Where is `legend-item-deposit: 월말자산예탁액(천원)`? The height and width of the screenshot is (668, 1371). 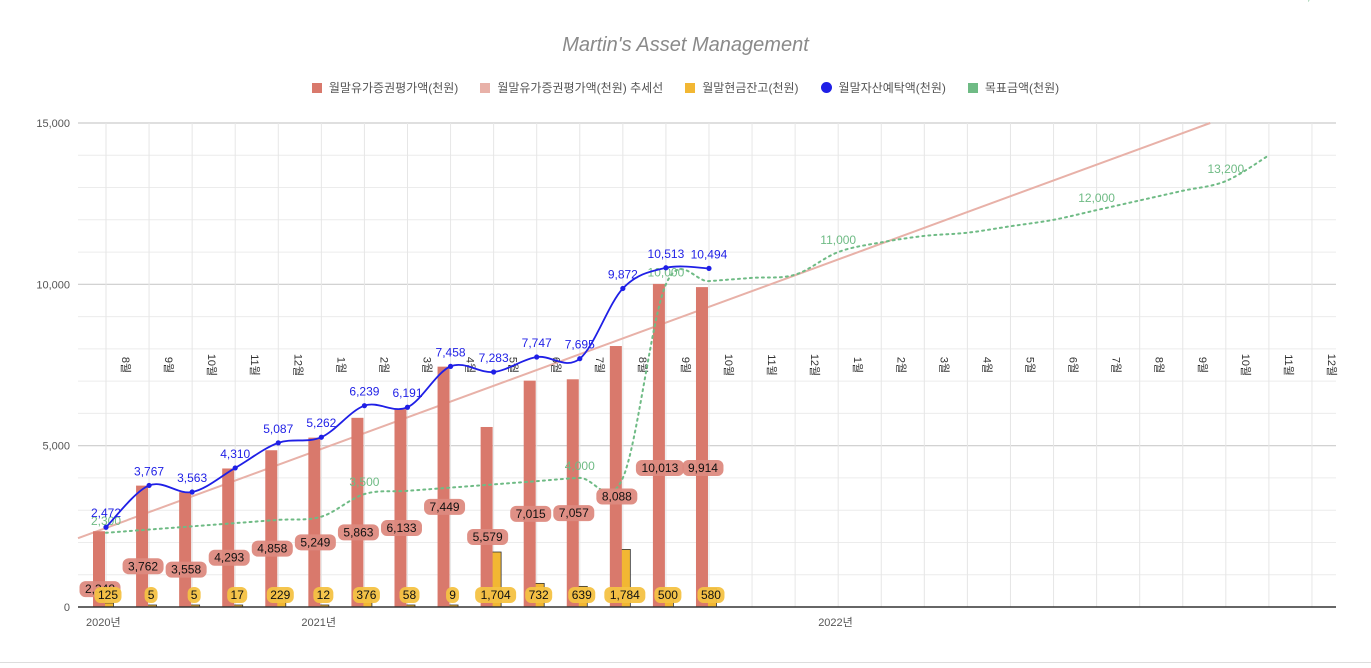
legend-item-deposit: 월말자산예탁액(천원) is located at coordinates (883, 87).